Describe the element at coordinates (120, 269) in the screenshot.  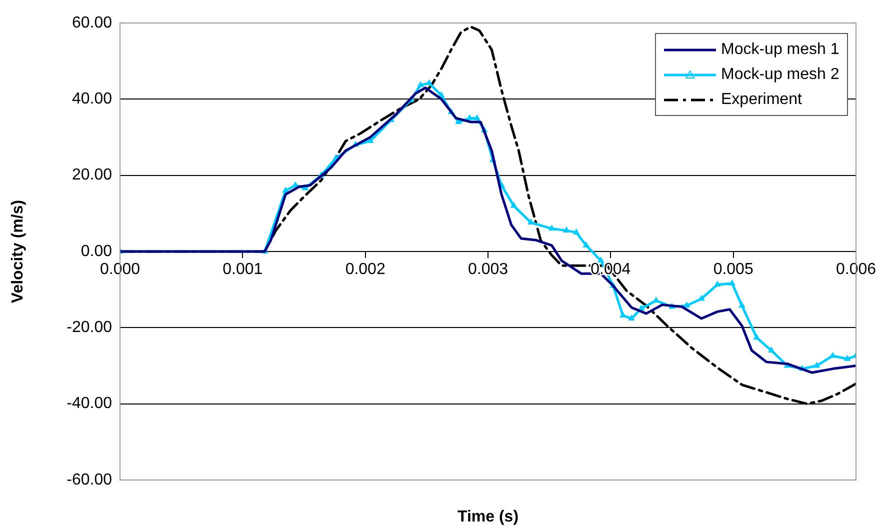
I see `x-tick-label: 0.000` at that location.